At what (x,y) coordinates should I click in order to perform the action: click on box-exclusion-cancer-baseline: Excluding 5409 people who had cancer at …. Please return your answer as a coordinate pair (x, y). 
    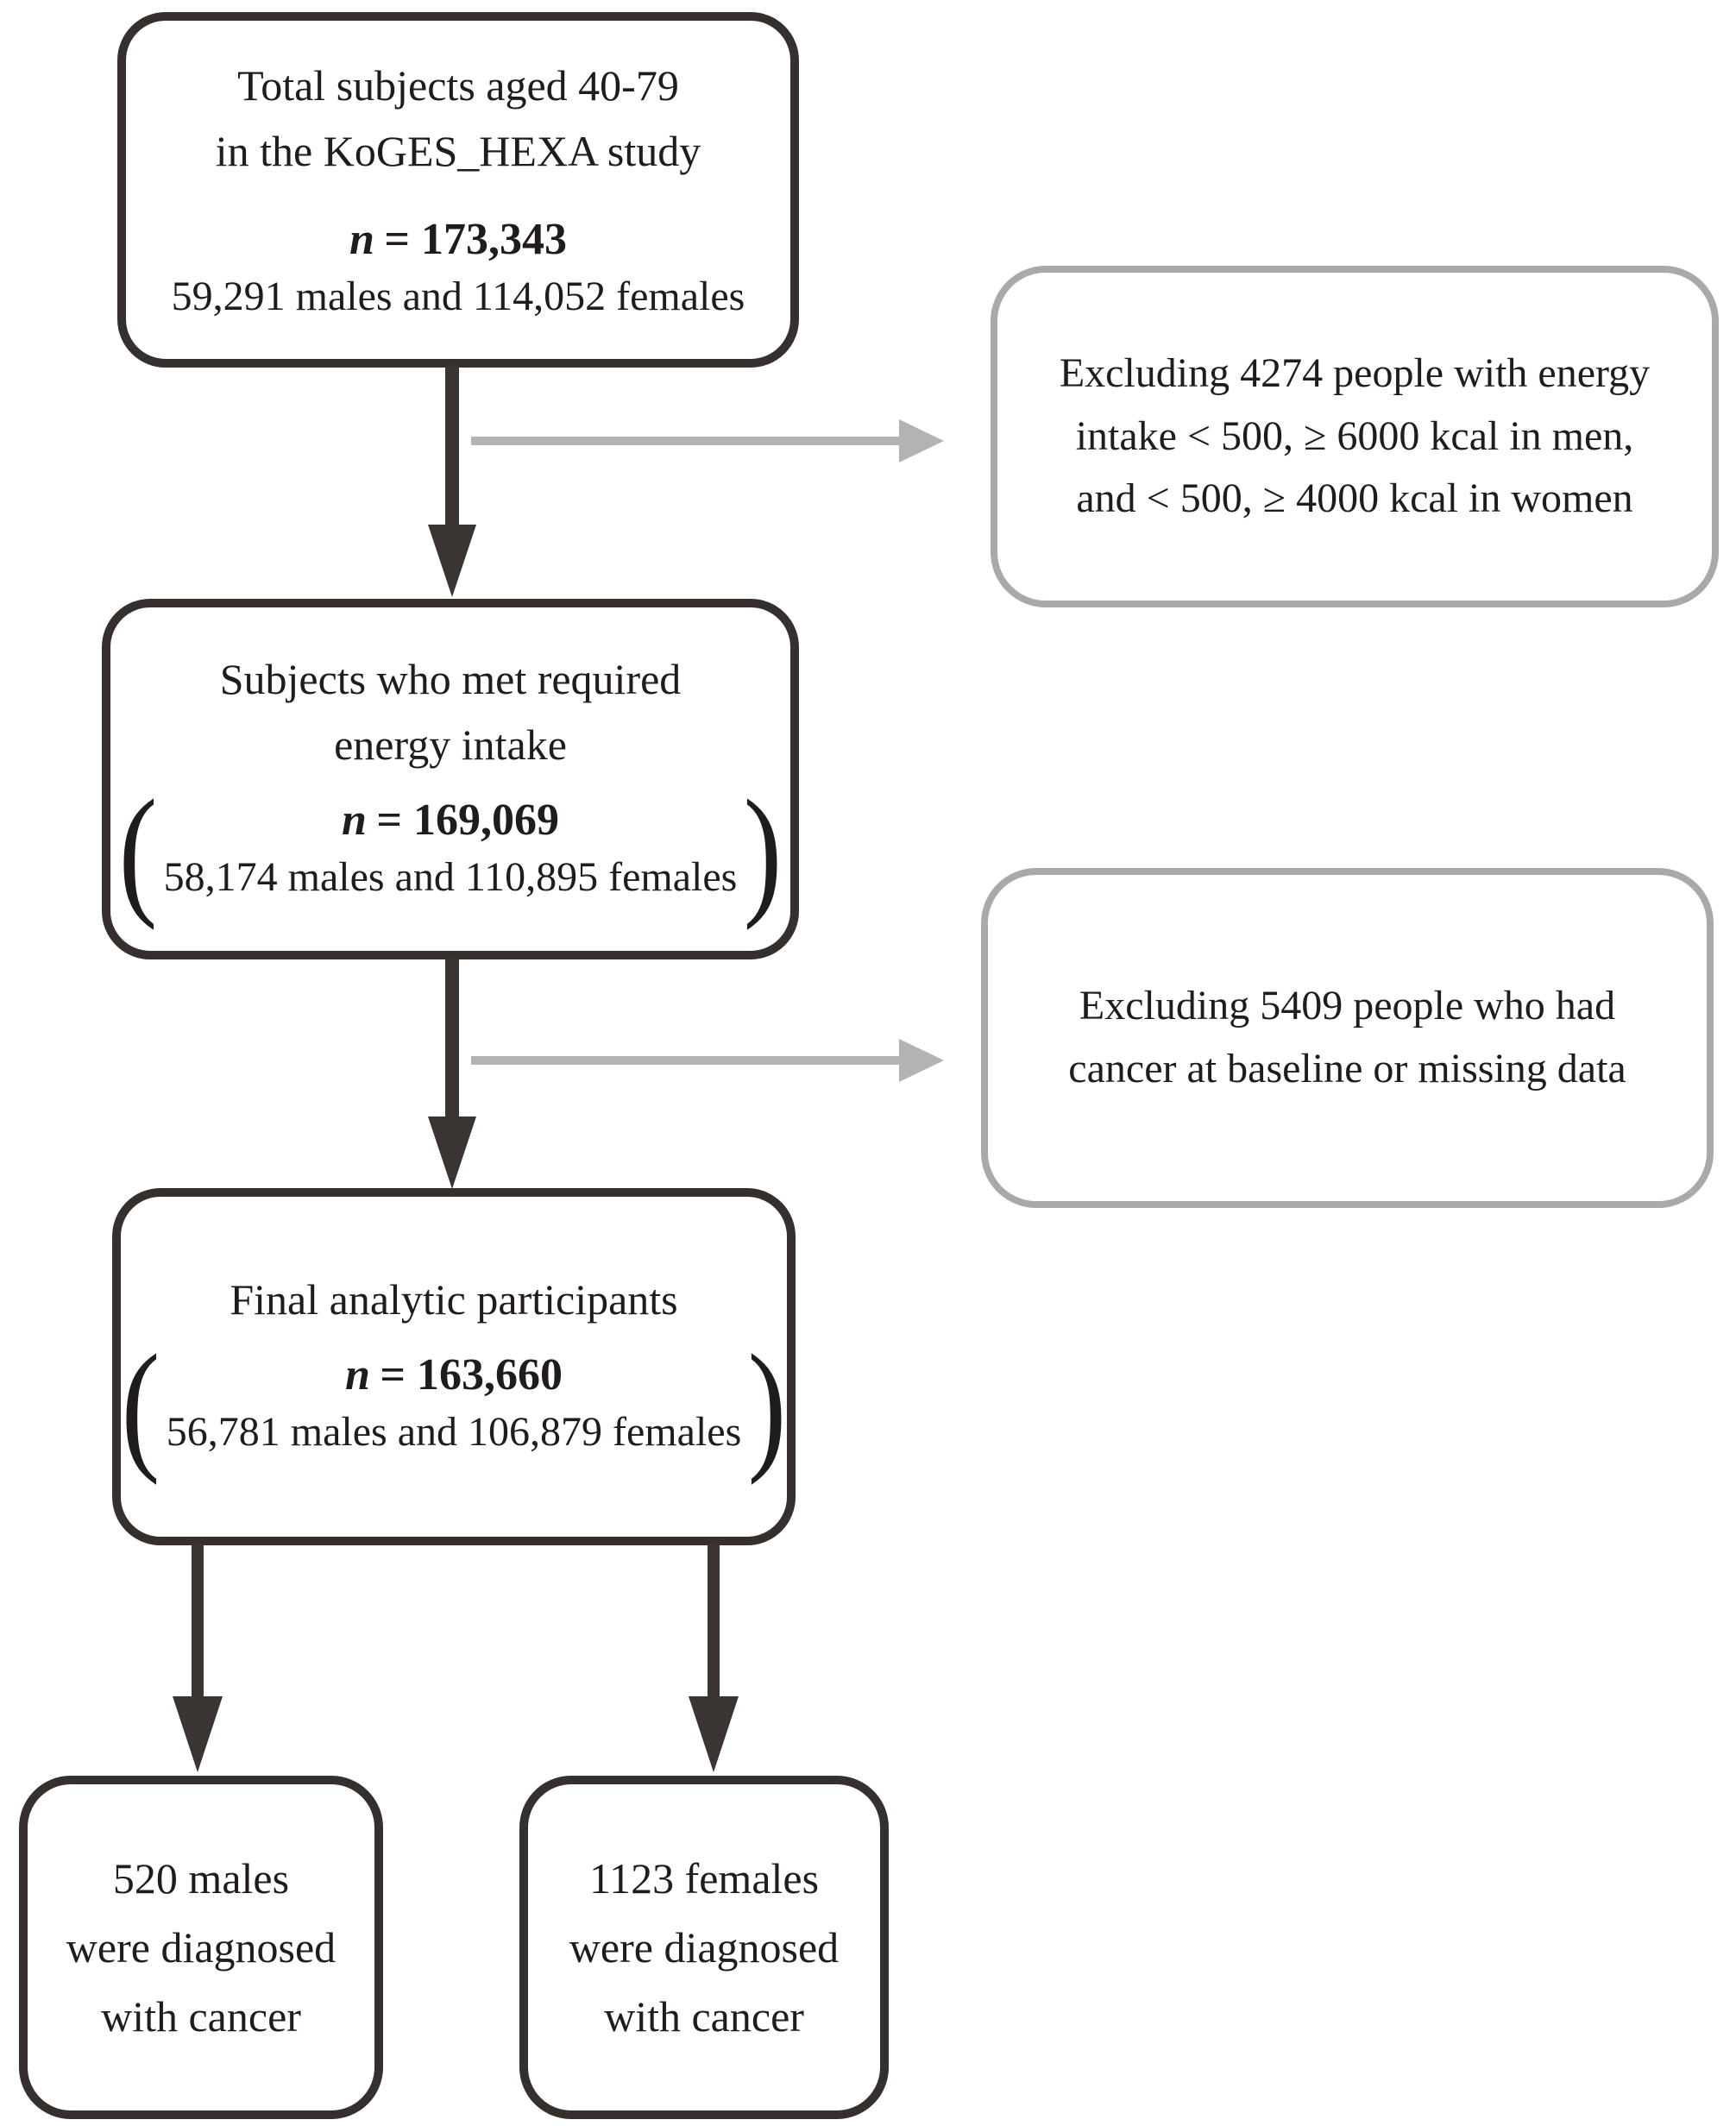
    Looking at the image, I should click on (1347, 1038).